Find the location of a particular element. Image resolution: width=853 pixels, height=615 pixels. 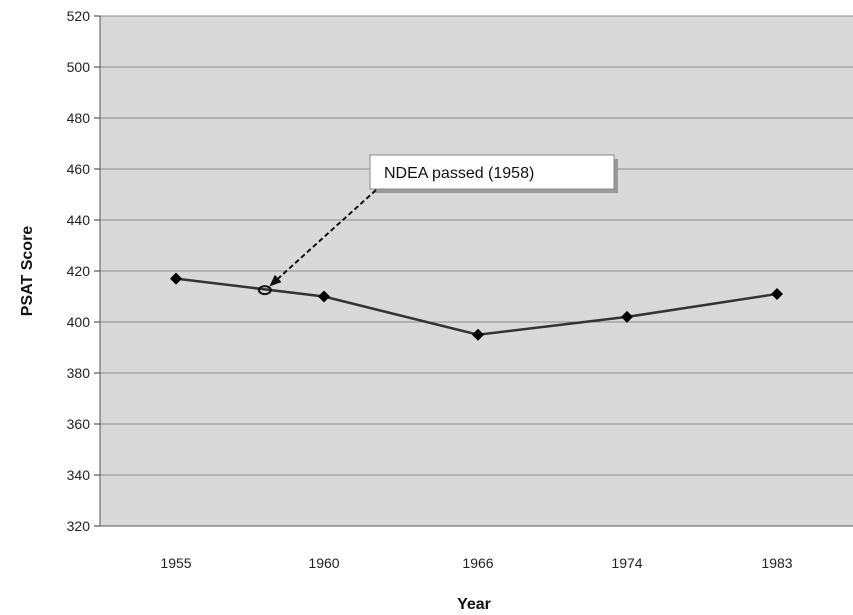

annotation: NDEA passed (1958) is located at coordinates (437, 225).